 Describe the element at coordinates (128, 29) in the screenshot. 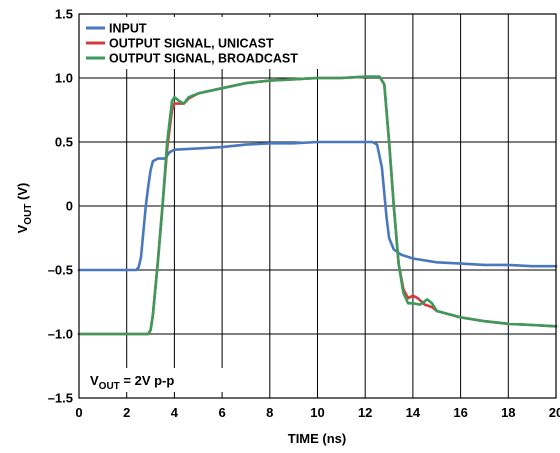

I see `legend-label-0: INPUT` at that location.